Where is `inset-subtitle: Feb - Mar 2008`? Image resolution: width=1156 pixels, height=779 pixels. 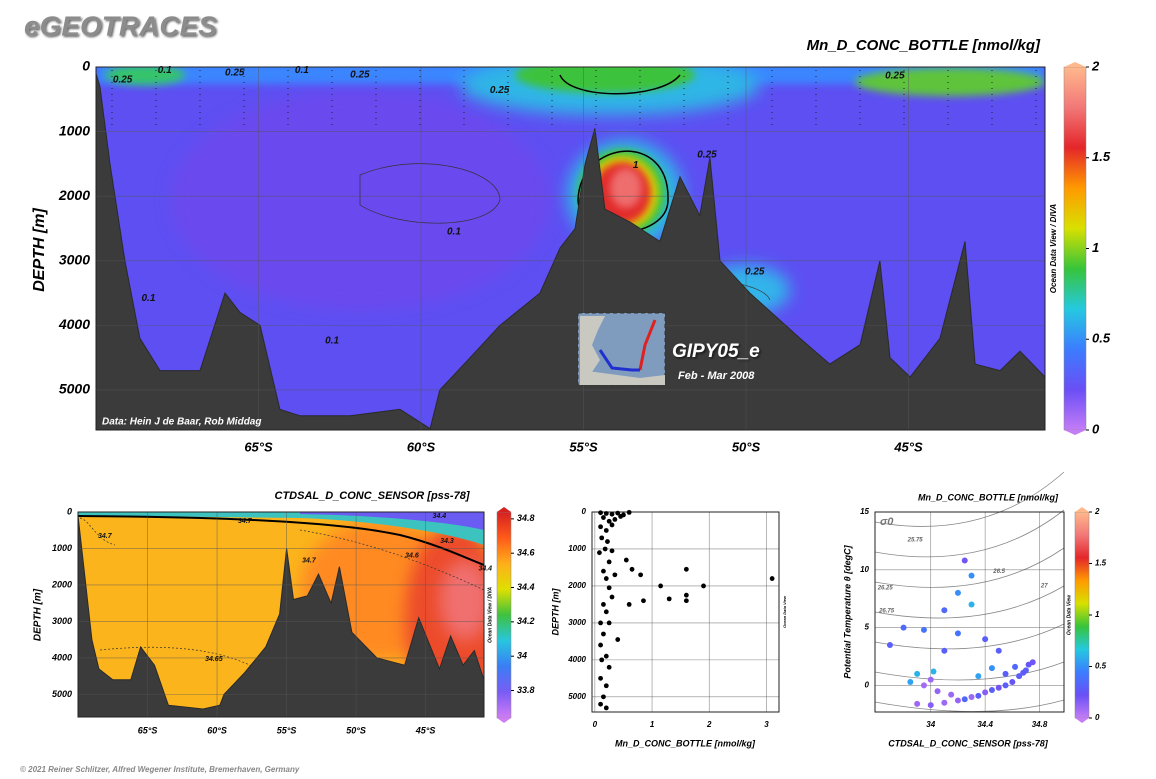 inset-subtitle: Feb - Mar 2008 is located at coordinates (716, 376).